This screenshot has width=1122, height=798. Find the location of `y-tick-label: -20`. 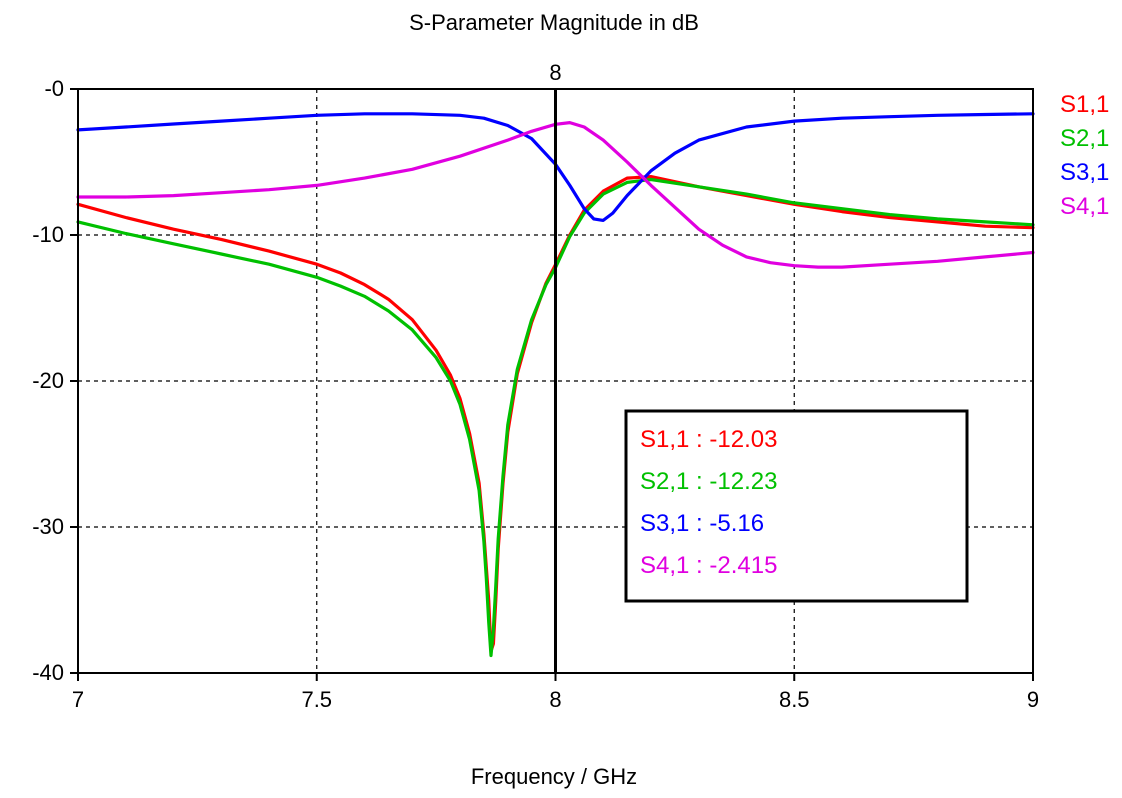

y-tick-label: -20 is located at coordinates (48, 380).